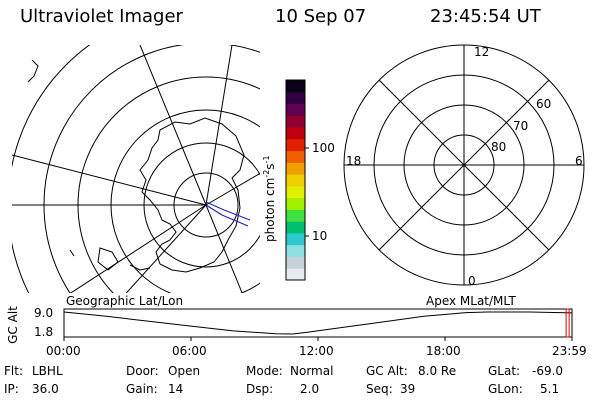 This screenshot has height=400, width=600. Describe the element at coordinates (471, 301) in the screenshot. I see `apex-label: Apex MLat/MLT` at that location.